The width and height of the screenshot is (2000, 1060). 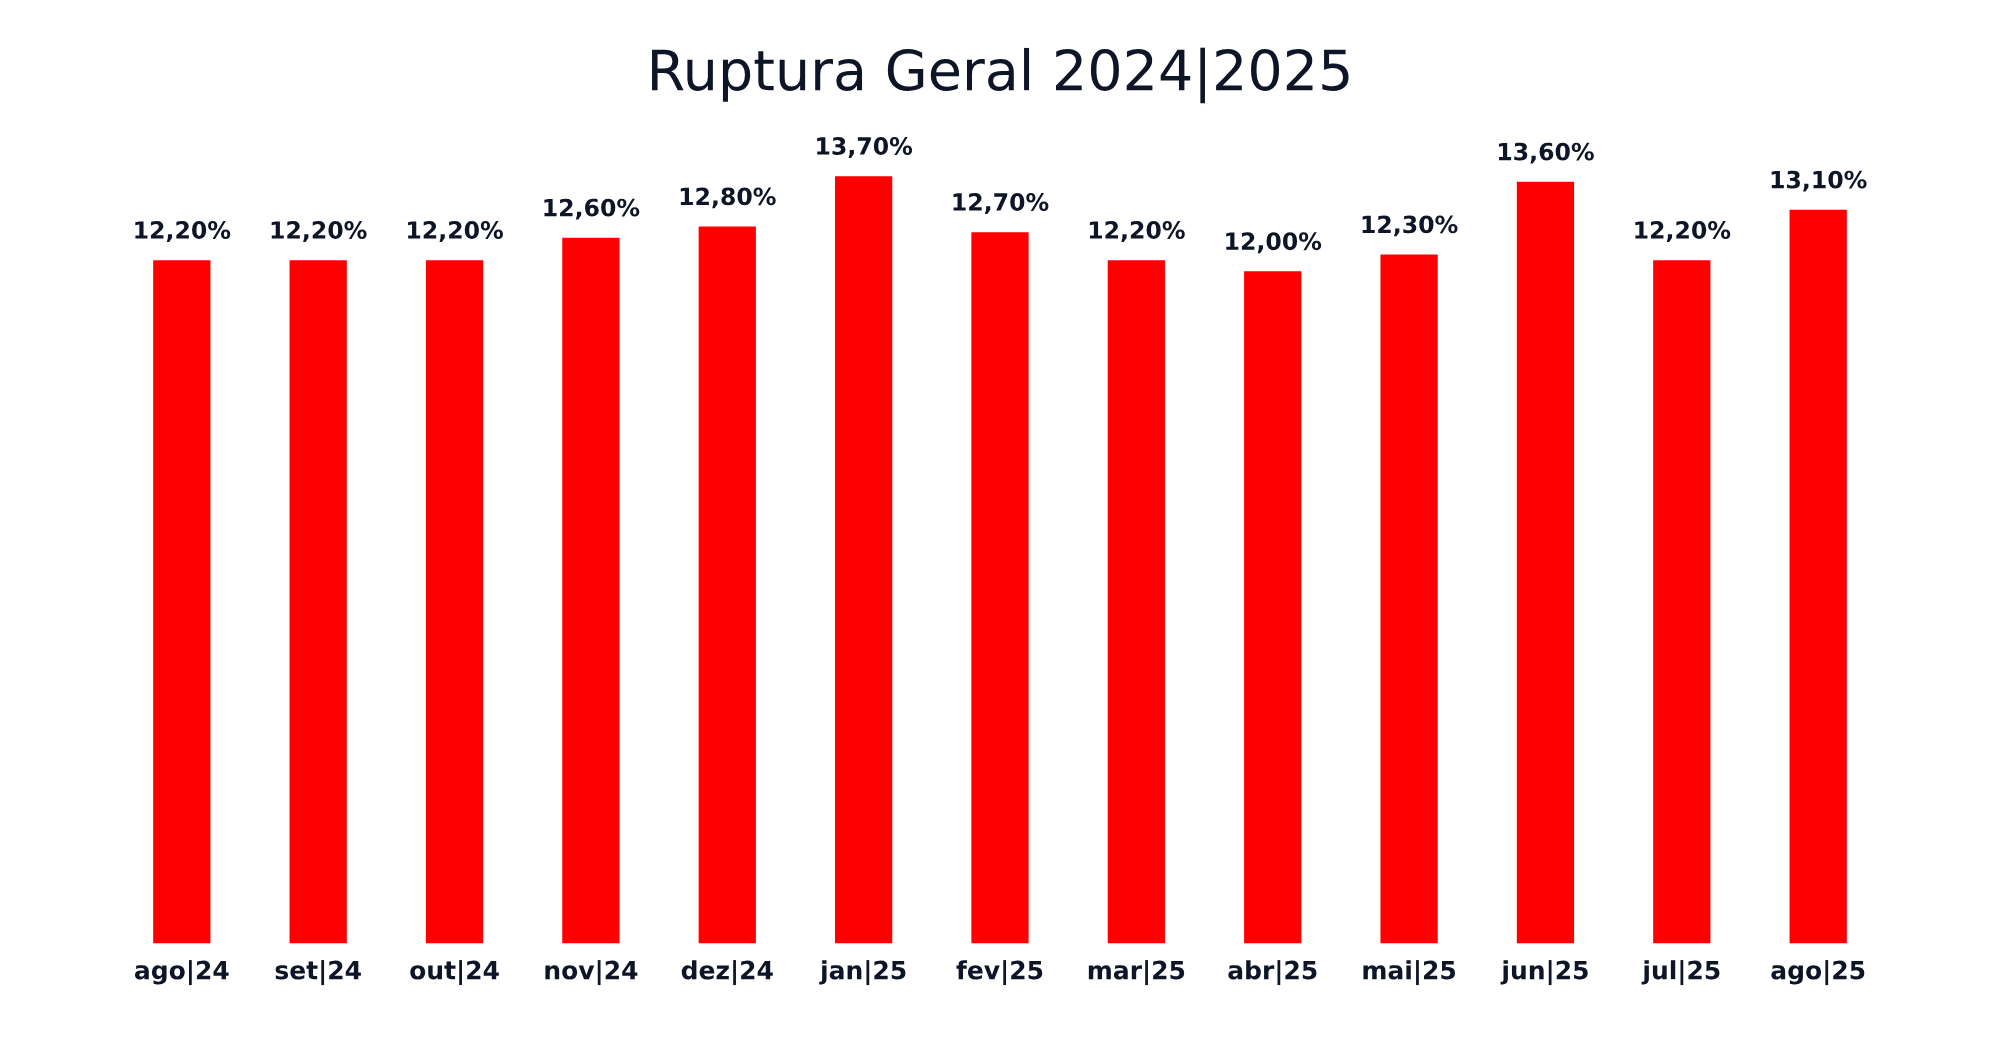 I want to click on x-tick-label: jul|25, so click(x=1680, y=973).